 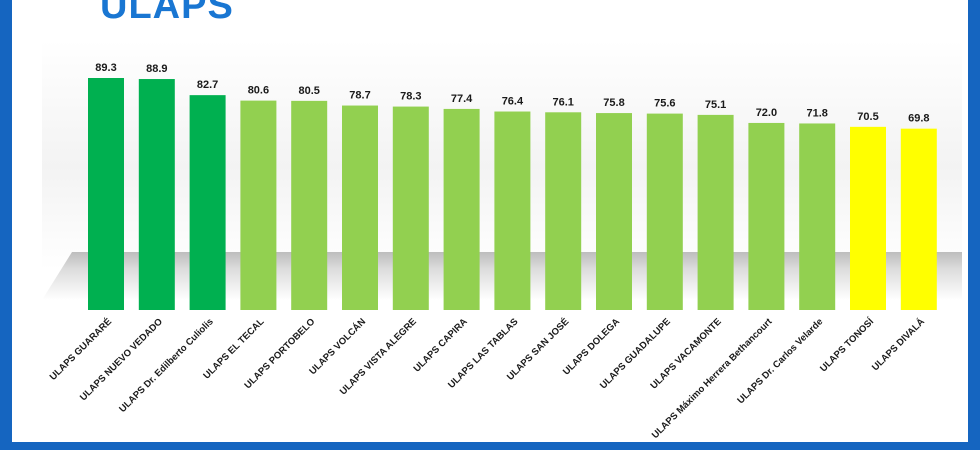 What do you see at coordinates (166, 365) in the screenshot?
I see `category-label-2: ULAPS Dr. Edilberto Culiolis` at bounding box center [166, 365].